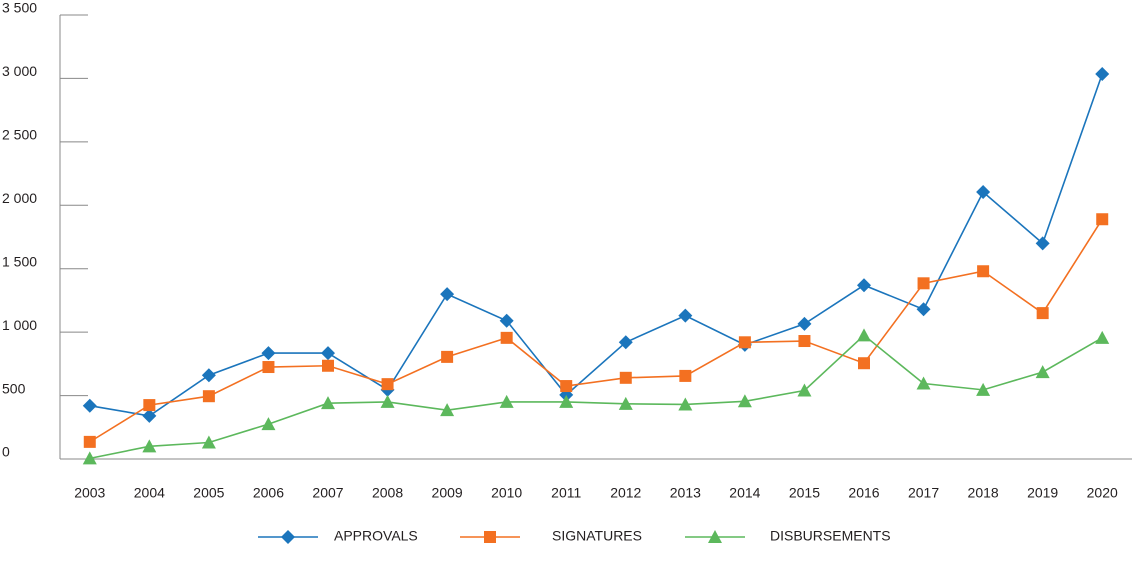 The width and height of the screenshot is (1136, 576). Describe the element at coordinates (19, 261) in the screenshot. I see `y-tick-label: 1 500` at that location.